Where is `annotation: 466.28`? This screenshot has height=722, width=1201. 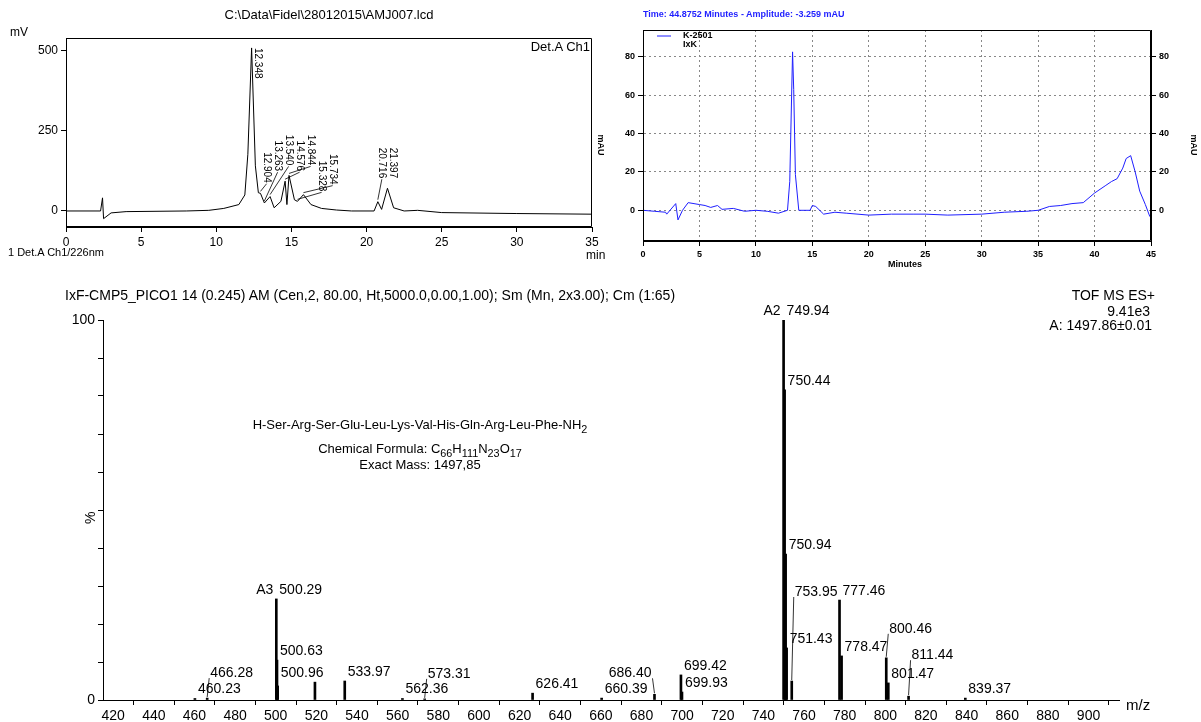
annotation: 466.28 is located at coordinates (232, 671).